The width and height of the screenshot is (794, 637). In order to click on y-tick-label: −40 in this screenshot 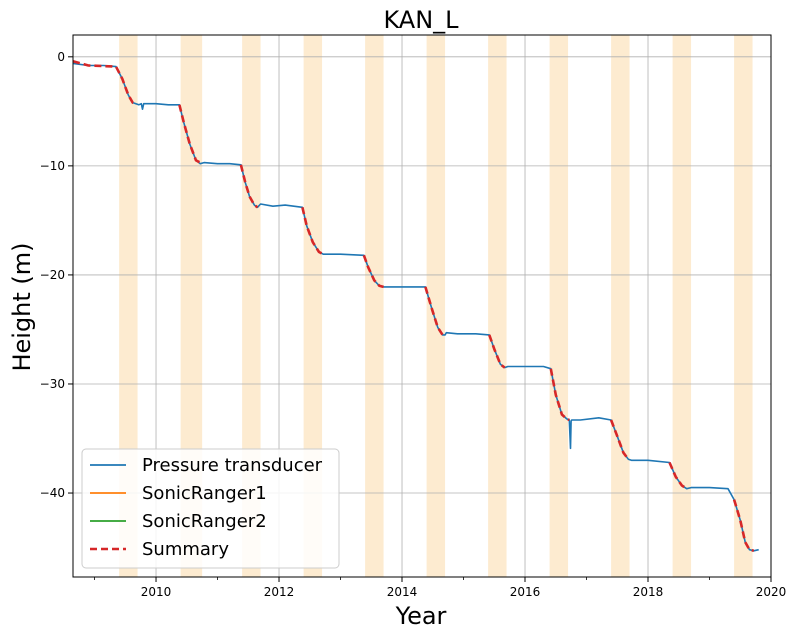, I will do `click(52, 493)`.